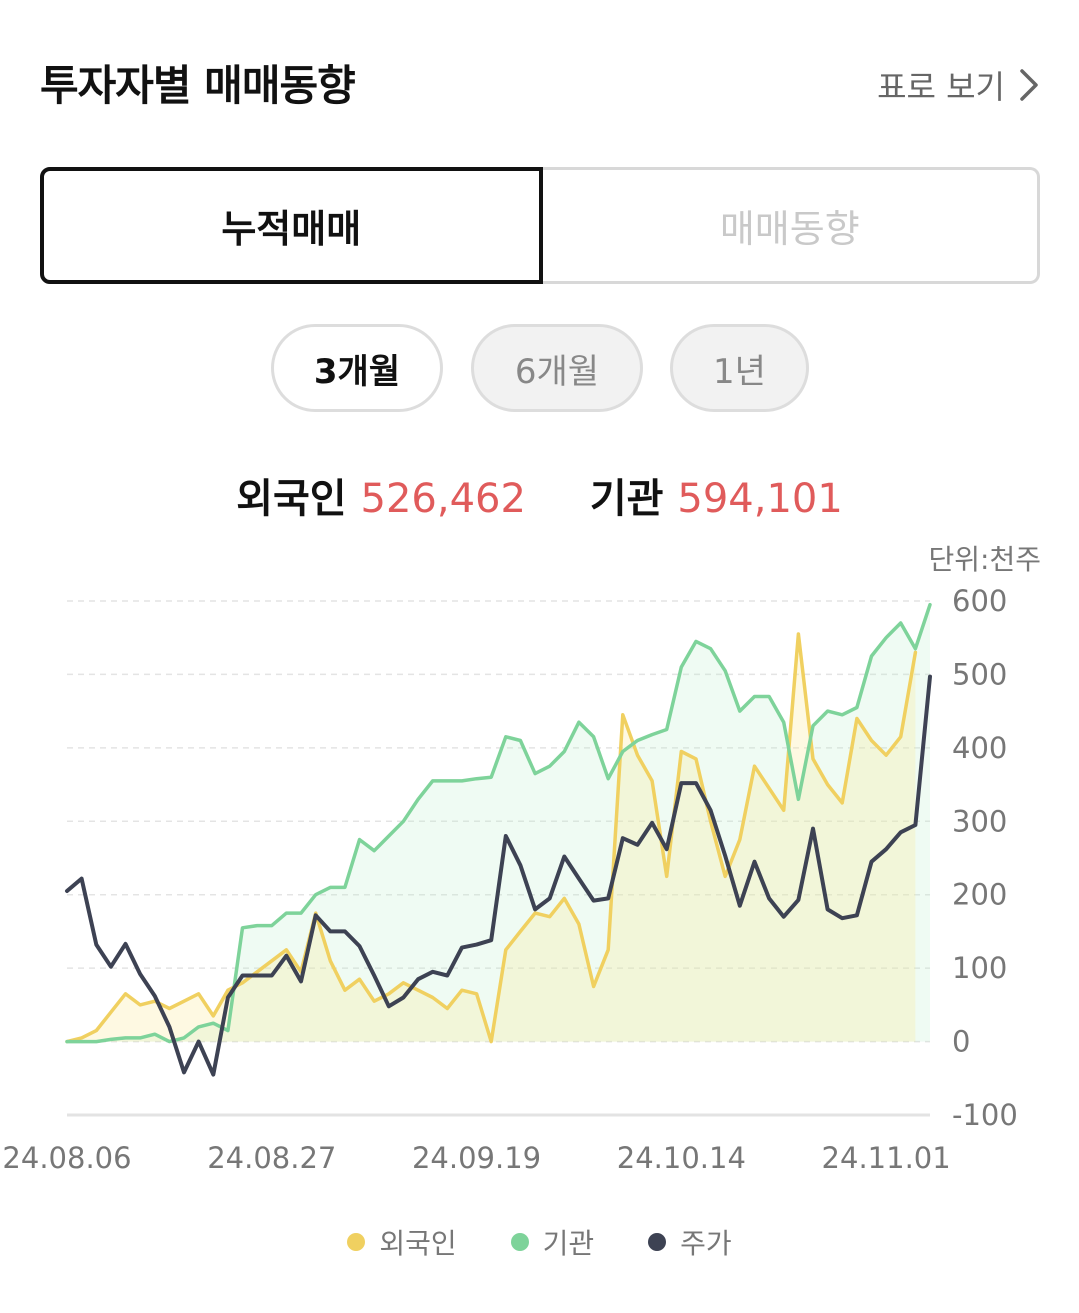 The image size is (1079, 1313). What do you see at coordinates (979, 601) in the screenshot?
I see `y-tick-label: 600` at bounding box center [979, 601].